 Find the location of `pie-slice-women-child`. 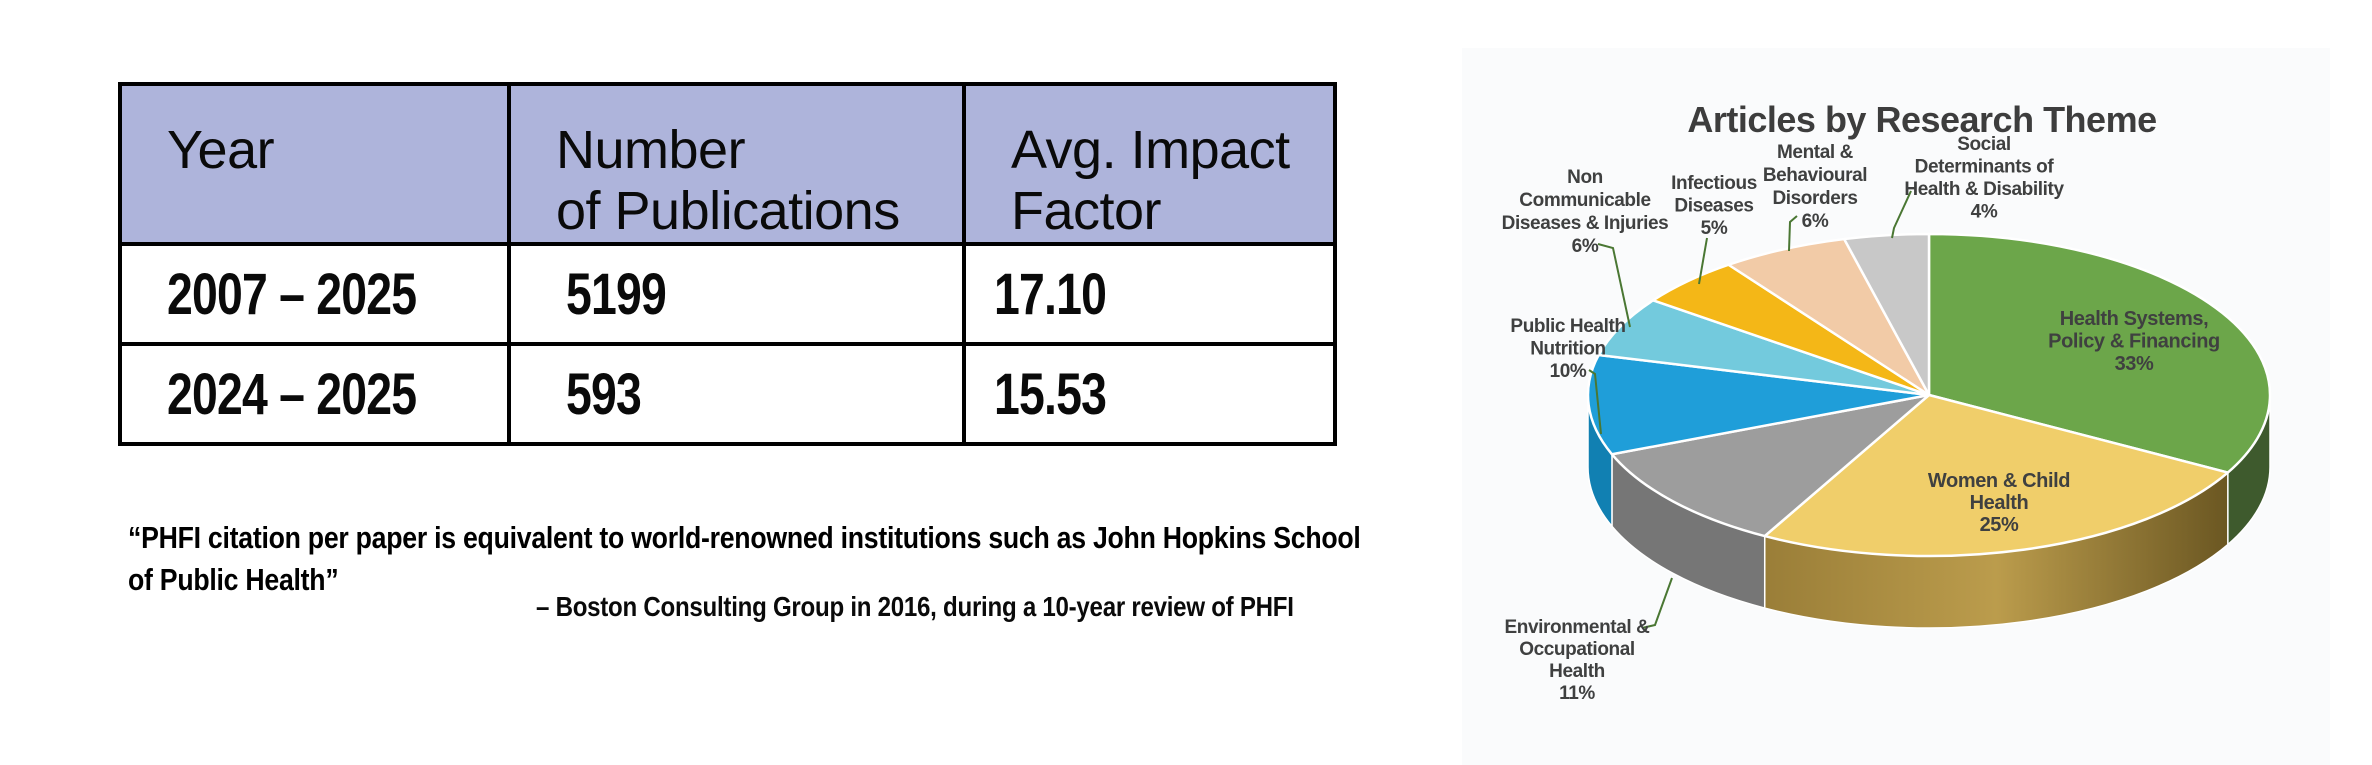

pie-slice-women-child is located at coordinates (1996, 475).